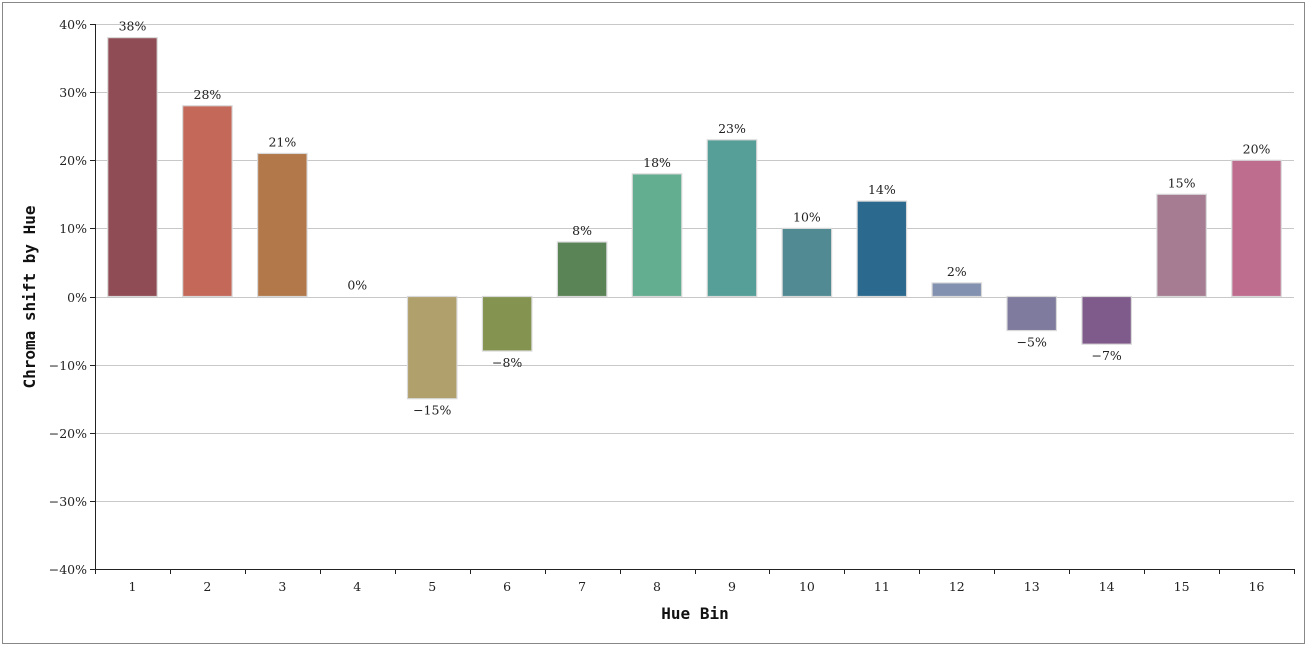  I want to click on y-tick-label: −10%, so click(68, 365).